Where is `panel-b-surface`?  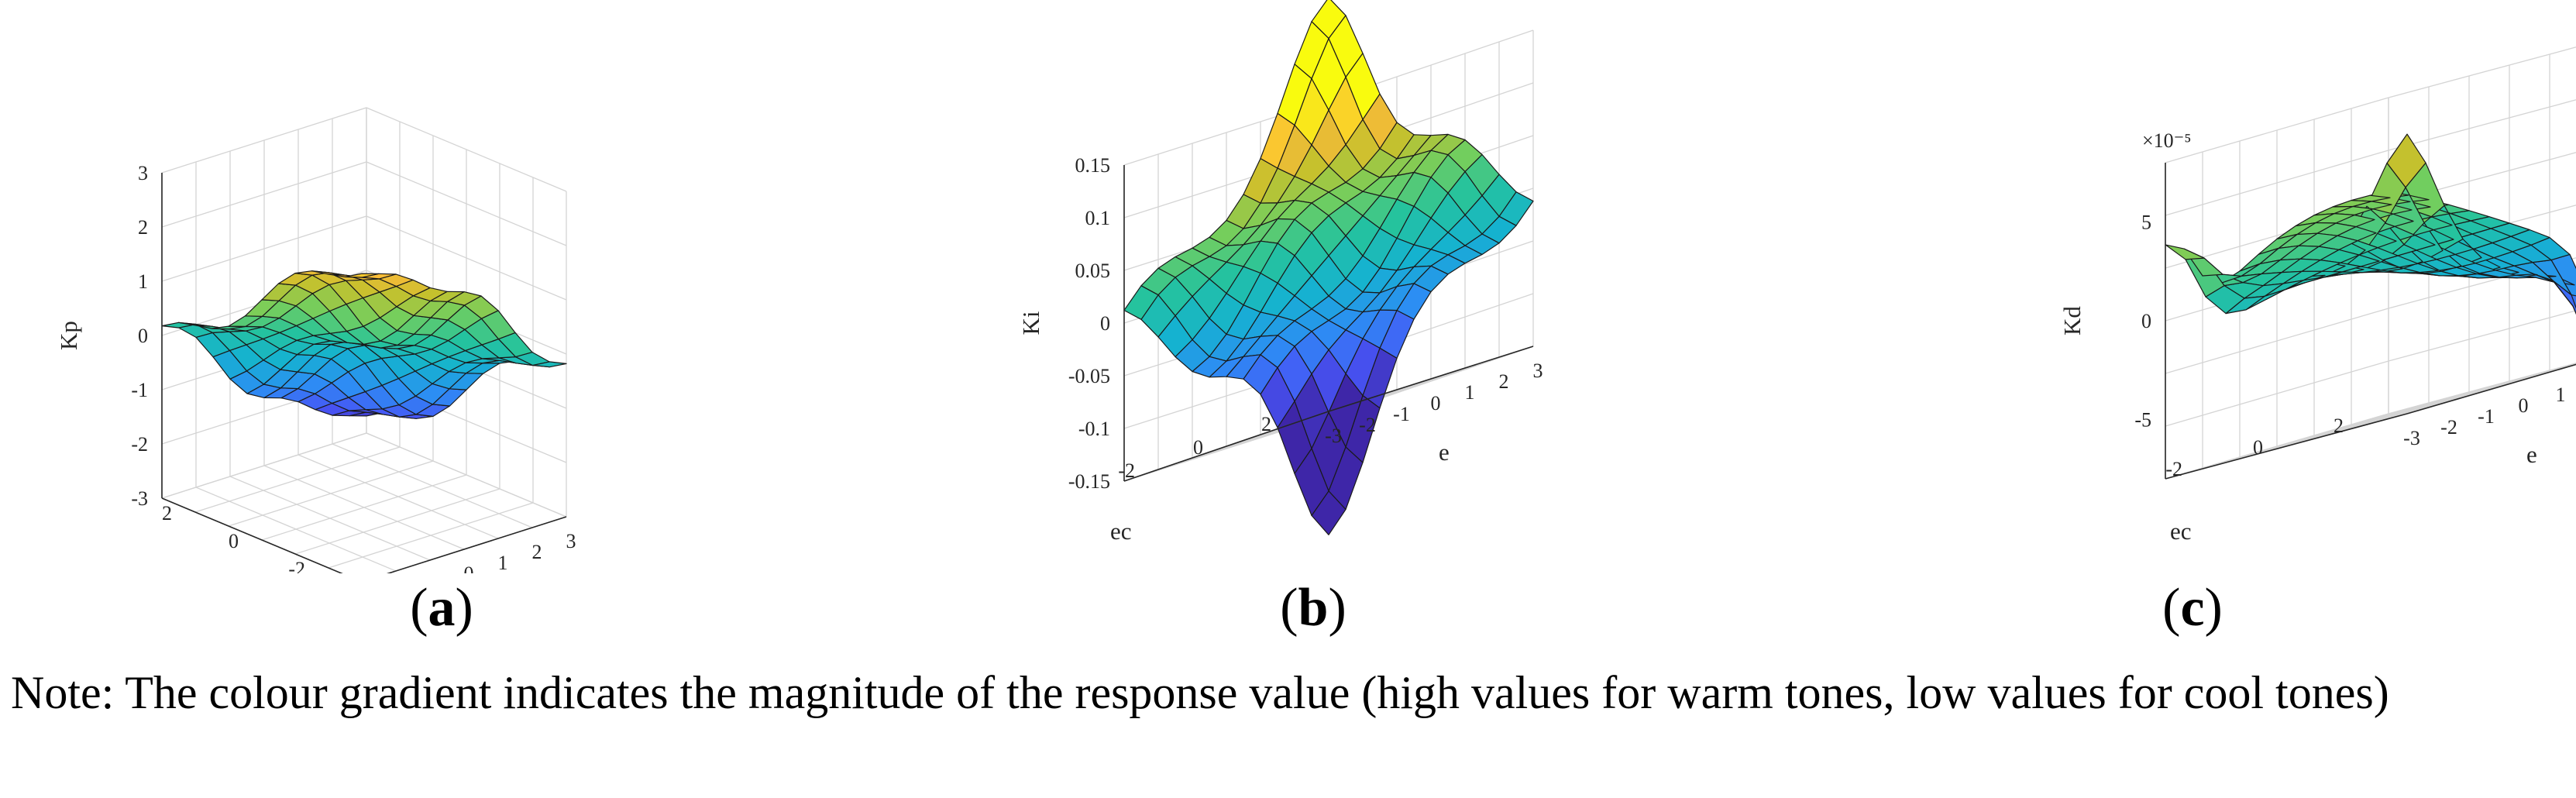 panel-b-surface is located at coordinates (1328, 267).